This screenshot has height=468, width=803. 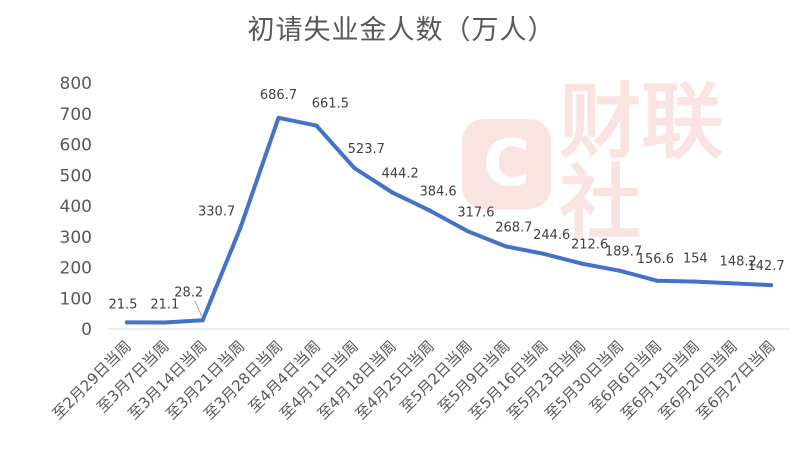 I want to click on data-label: 317.6, so click(x=475, y=212).